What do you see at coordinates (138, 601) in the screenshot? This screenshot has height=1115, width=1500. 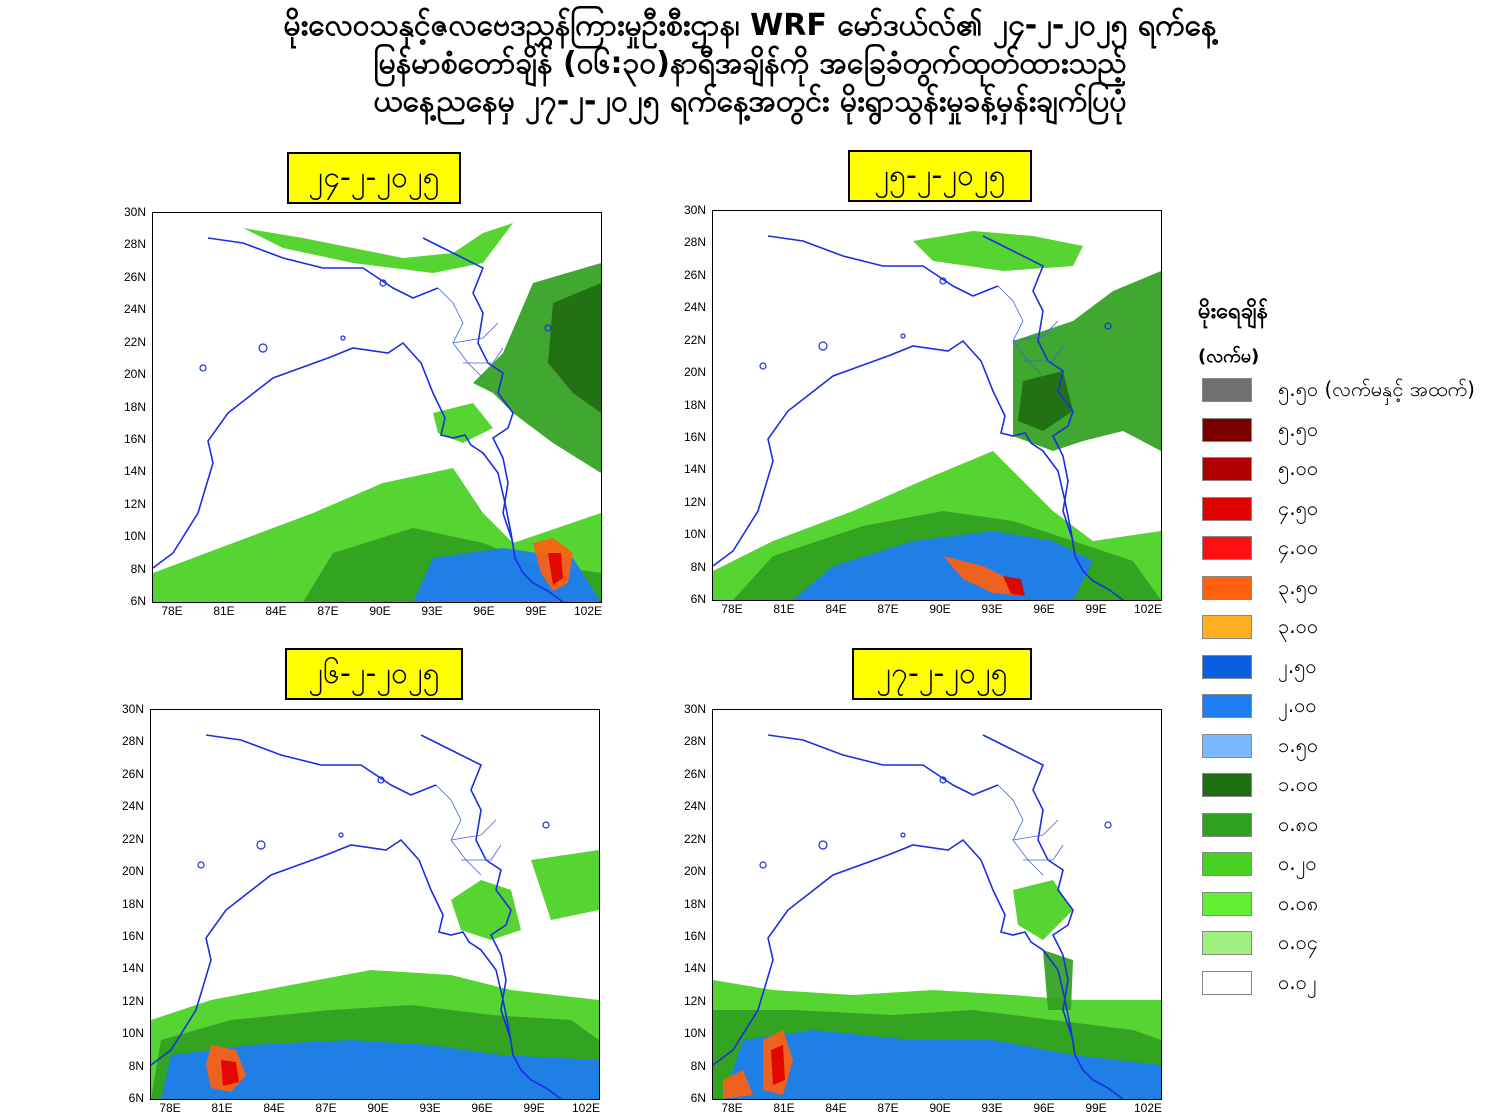 I see `y-tick-label: 6N` at bounding box center [138, 601].